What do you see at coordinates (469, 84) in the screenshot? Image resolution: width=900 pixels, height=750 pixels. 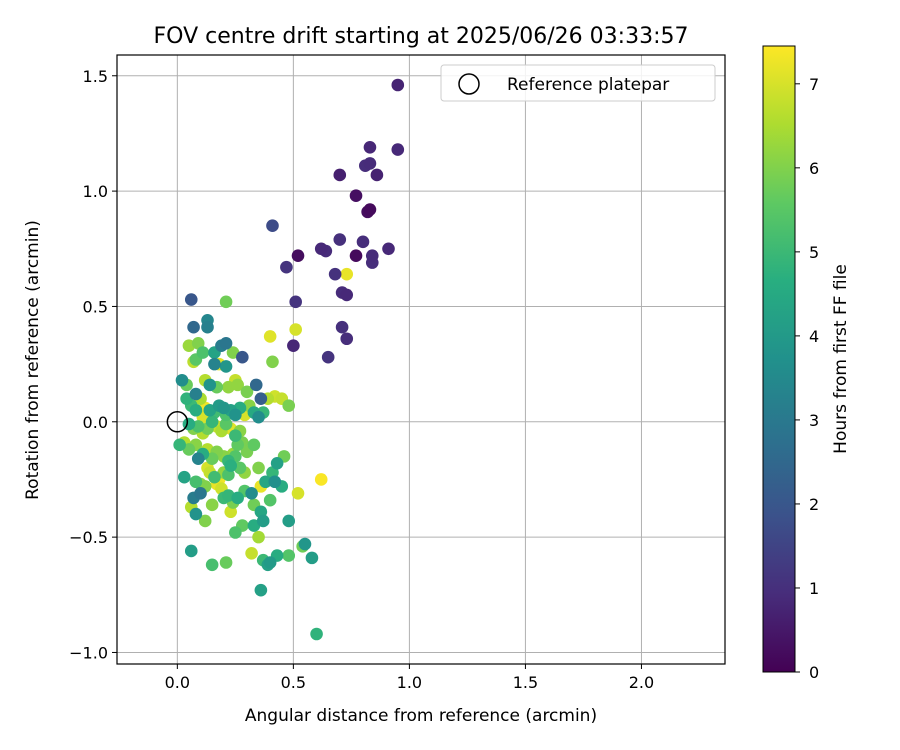 I see `legend-reference-marker` at bounding box center [469, 84].